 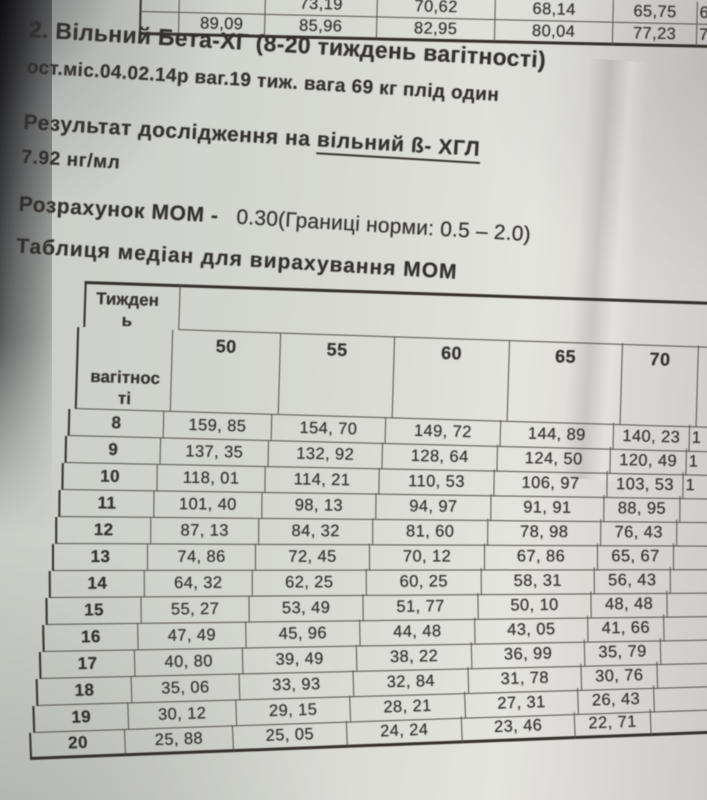 What do you see at coordinates (109, 477) in the screenshot?
I see `week-cell: 10` at bounding box center [109, 477].